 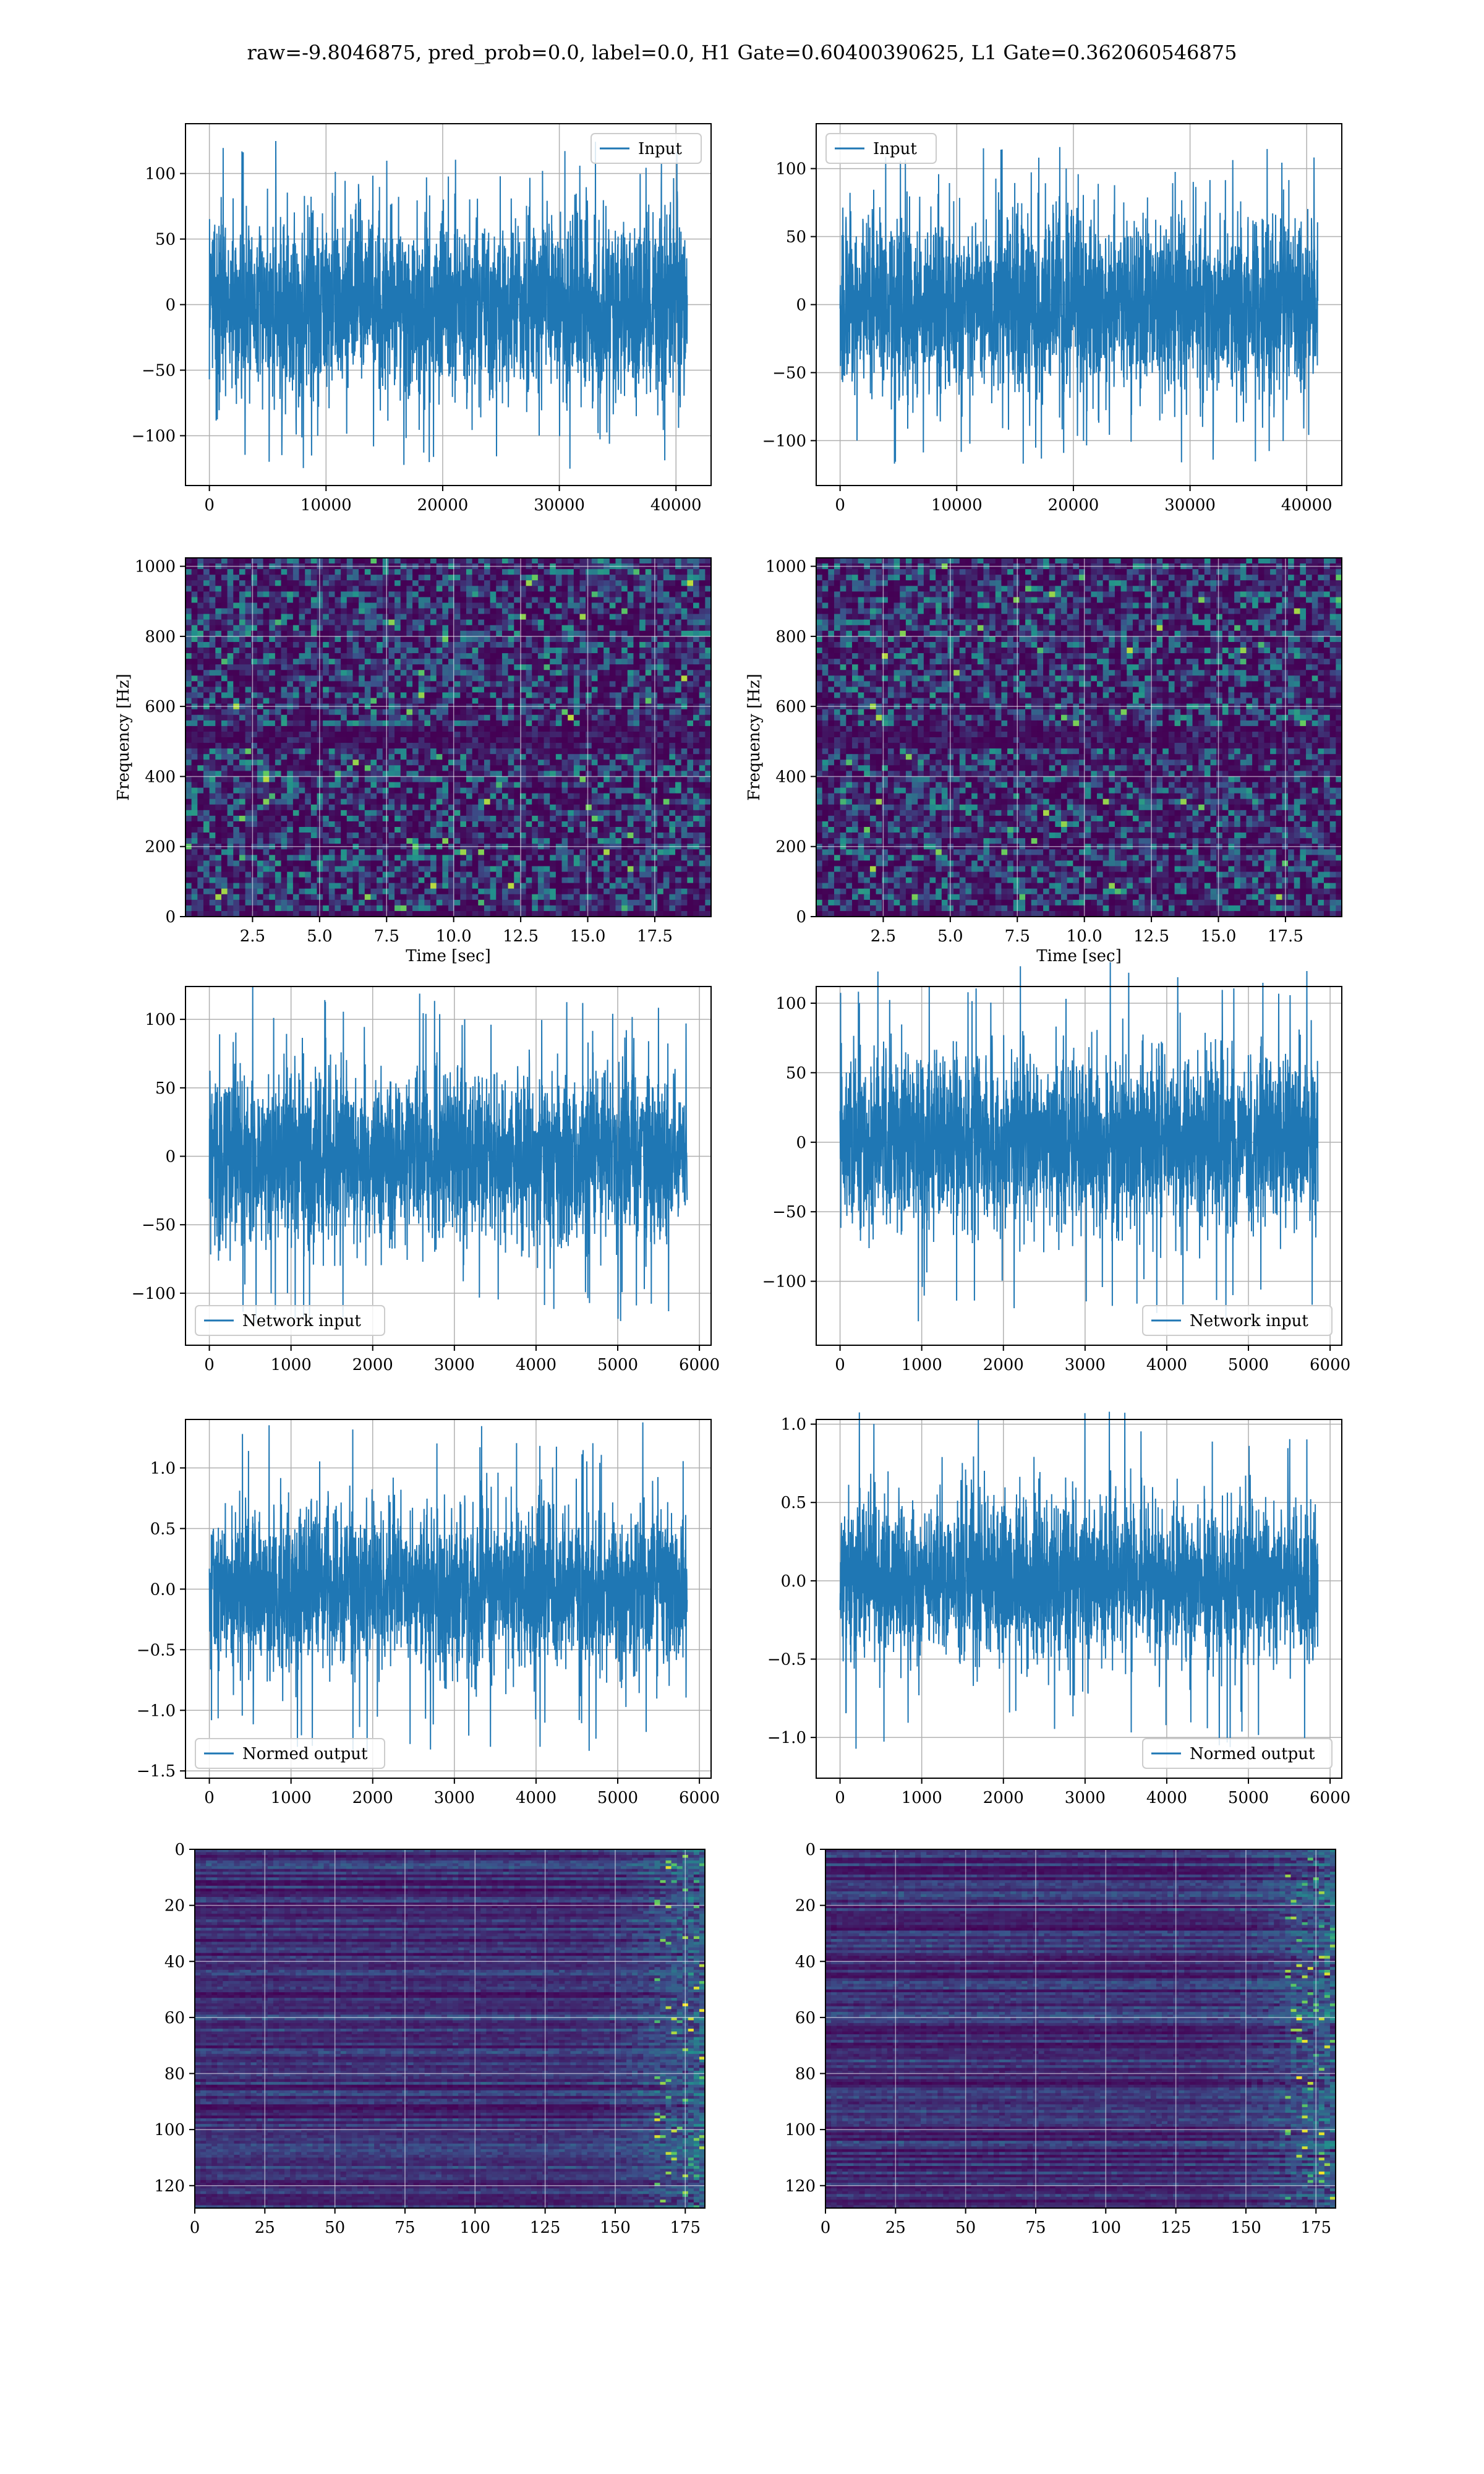 What do you see at coordinates (784, 441) in the screenshot?
I see `y-tick-label: −100` at bounding box center [784, 441].